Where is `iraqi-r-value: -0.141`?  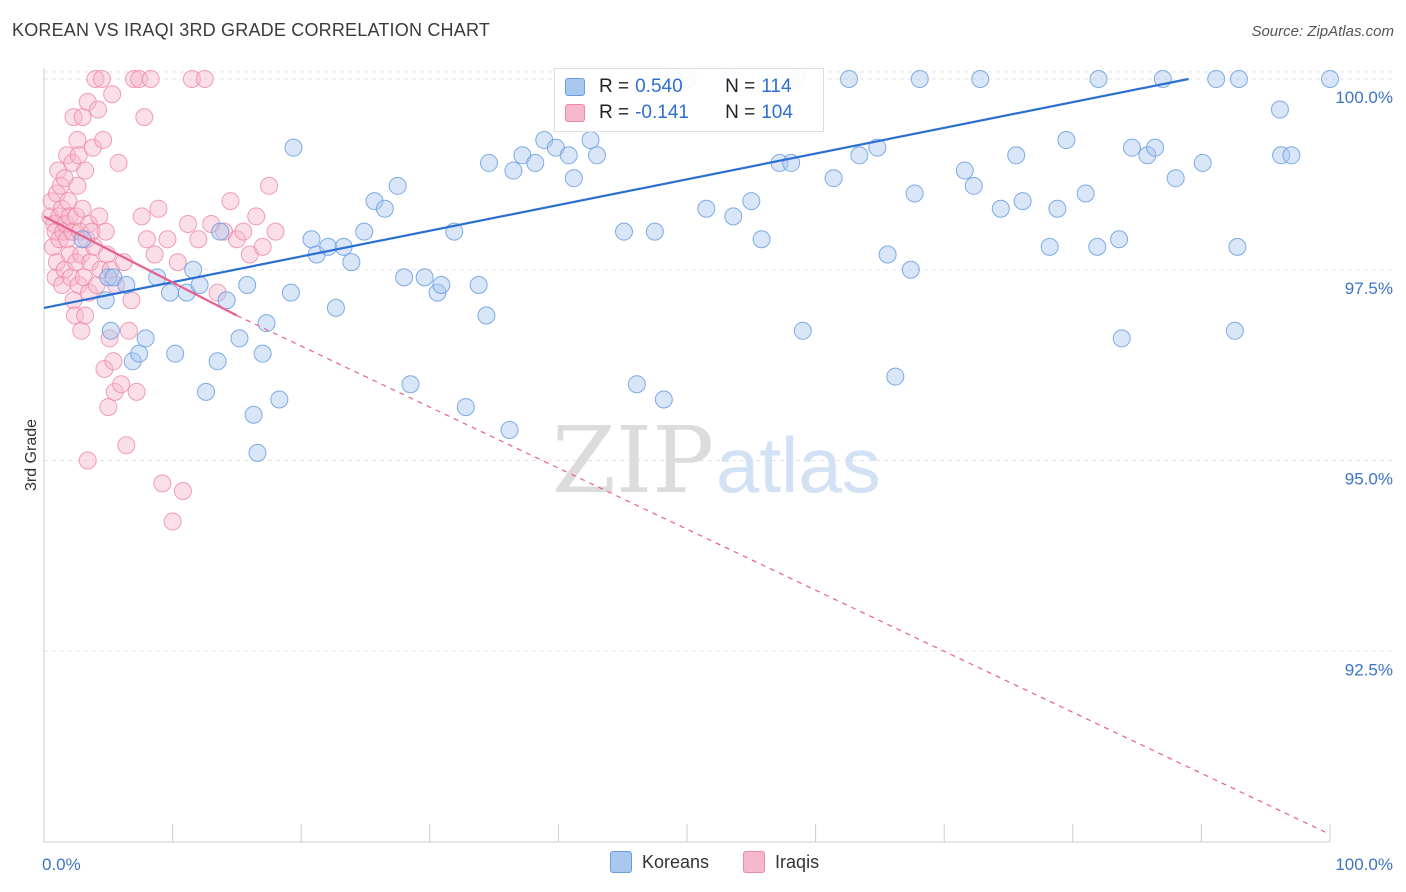 iraqi-r-value: -0.141 is located at coordinates (662, 112).